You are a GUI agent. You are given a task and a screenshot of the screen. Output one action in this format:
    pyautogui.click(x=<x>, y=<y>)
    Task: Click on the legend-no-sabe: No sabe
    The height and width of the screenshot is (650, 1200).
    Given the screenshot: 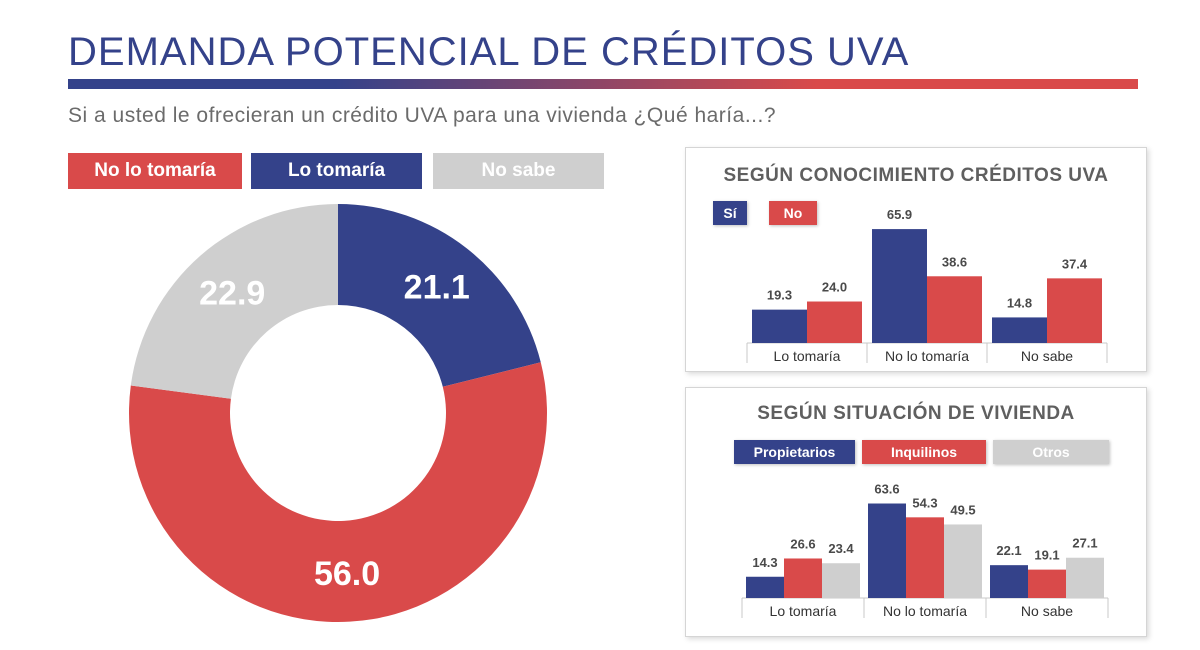 What is the action you would take?
    pyautogui.click(x=518, y=171)
    